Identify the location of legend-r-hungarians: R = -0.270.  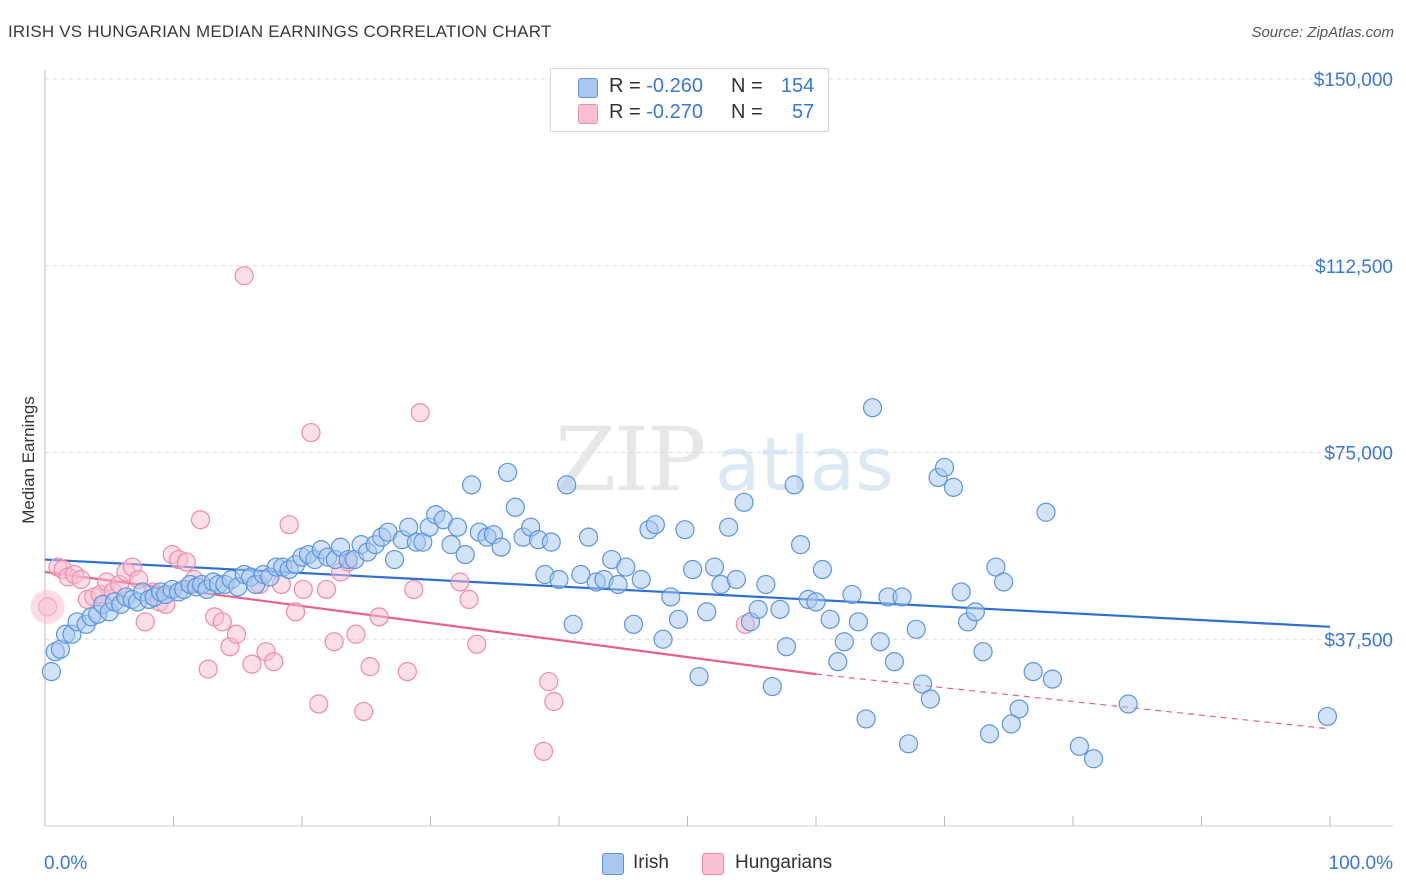
(656, 112).